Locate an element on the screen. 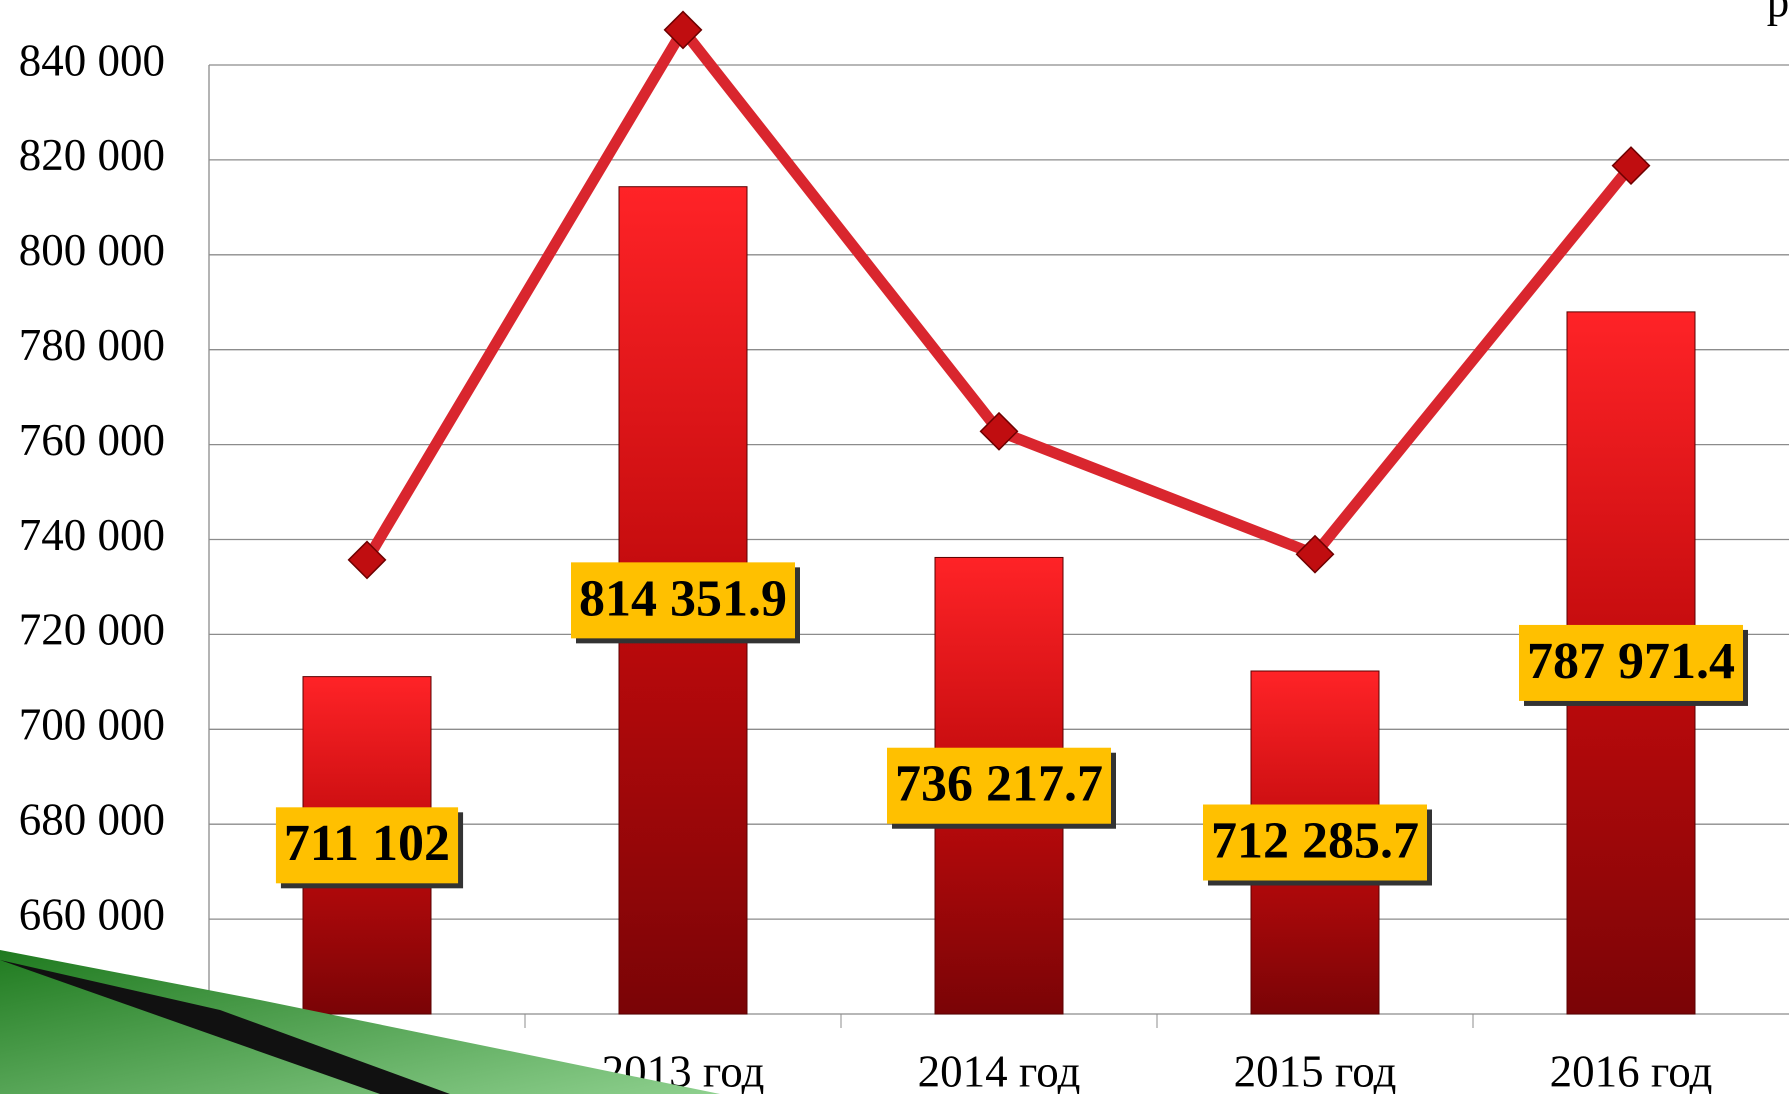 This screenshot has width=1789, height=1094. y-tick-label: 800 000 is located at coordinates (92, 250).